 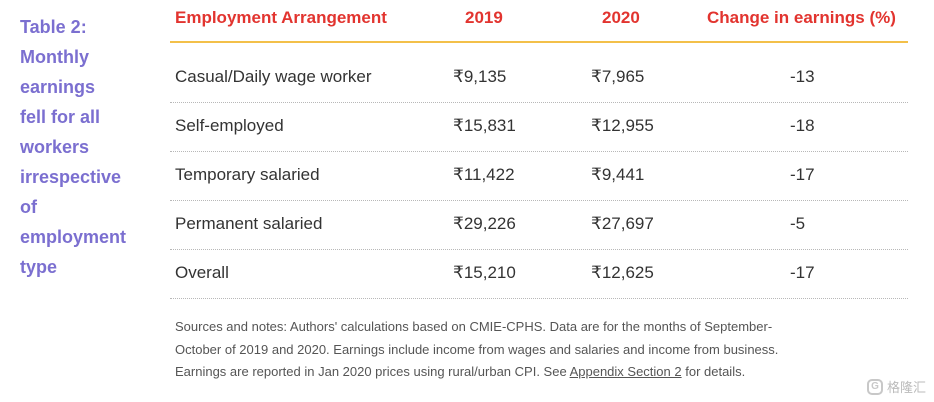 I want to click on cell-arrangement: Temporary salaried, so click(x=247, y=174).